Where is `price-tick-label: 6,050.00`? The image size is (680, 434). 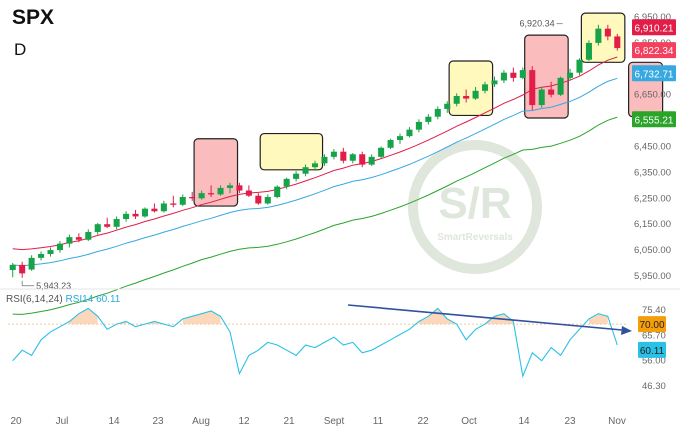 price-tick-label: 6,050.00 is located at coordinates (652, 250).